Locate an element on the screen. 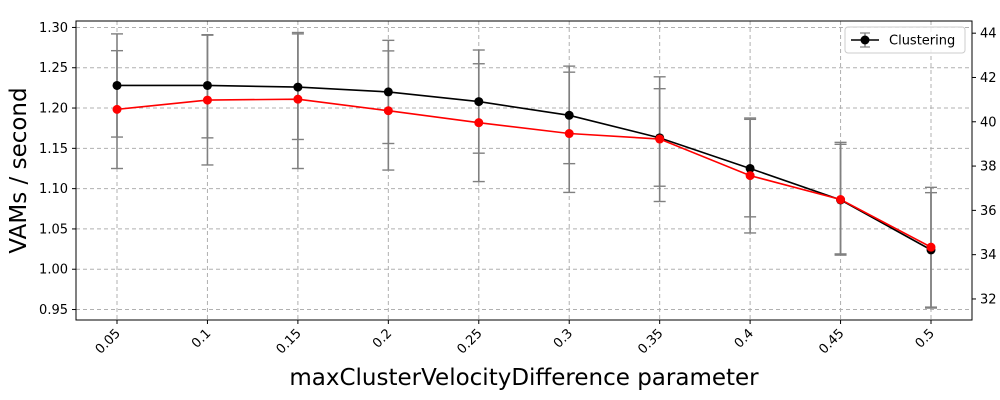  y-tick-label: 1.00 is located at coordinates (53, 270).